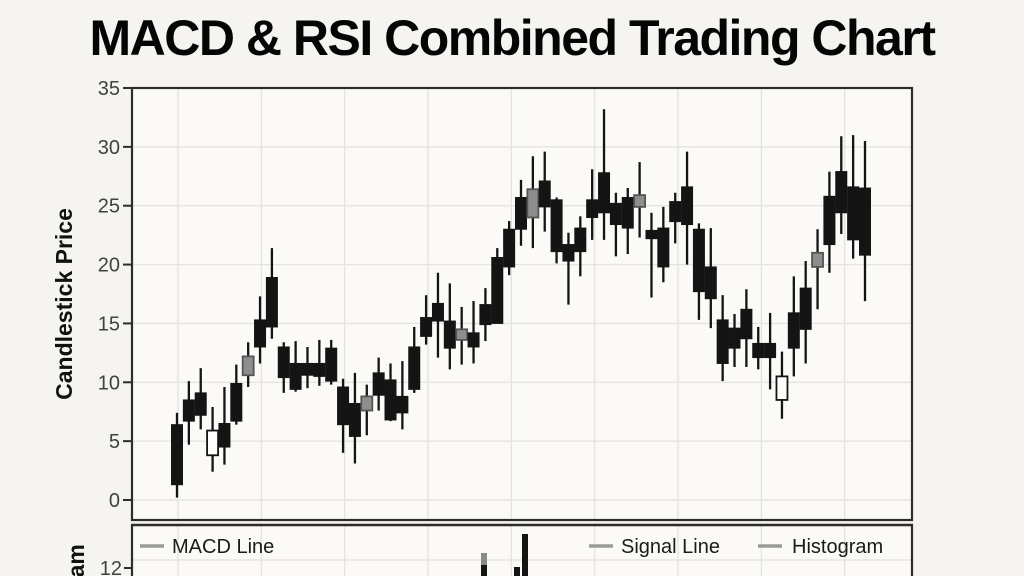 The width and height of the screenshot is (1024, 576). I want to click on price-axis-ticks: 35 30 25 20 15 10 5 0, so click(115, 295).